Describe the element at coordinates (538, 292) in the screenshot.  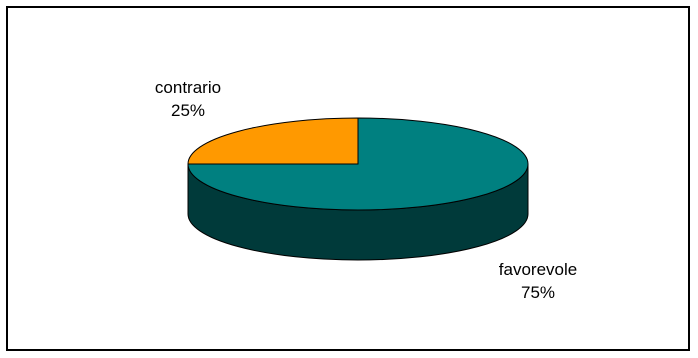
I see `slice-percent-favorevole: 75%` at that location.